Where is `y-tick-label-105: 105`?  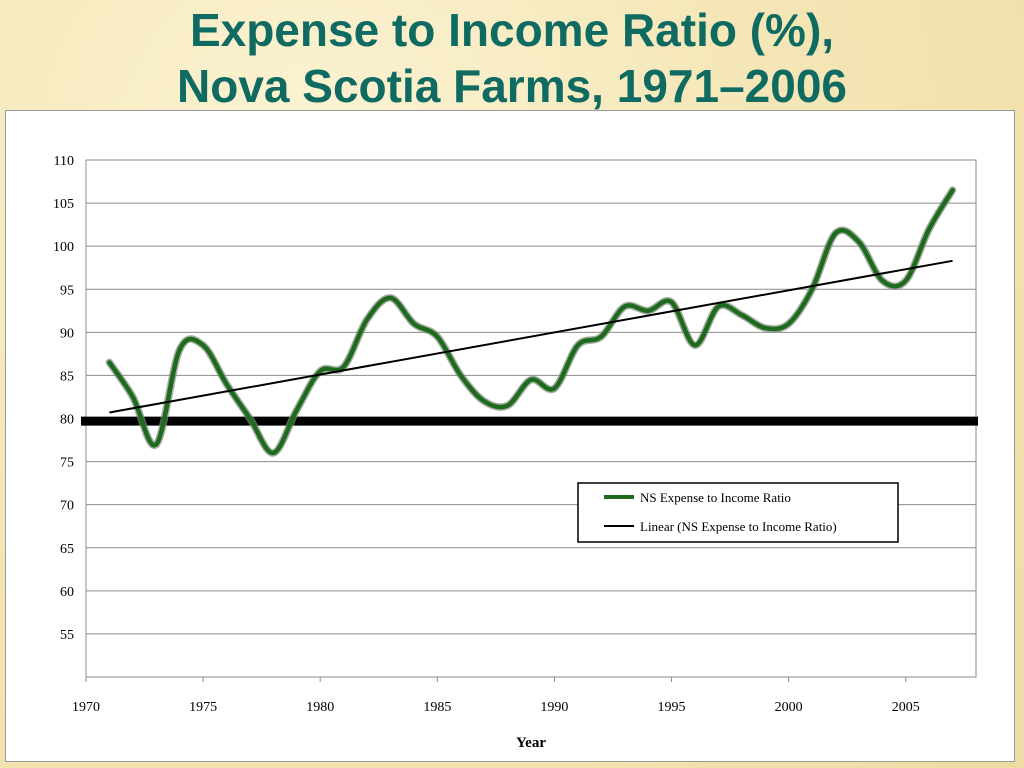 y-tick-label-105: 105 is located at coordinates (63, 204).